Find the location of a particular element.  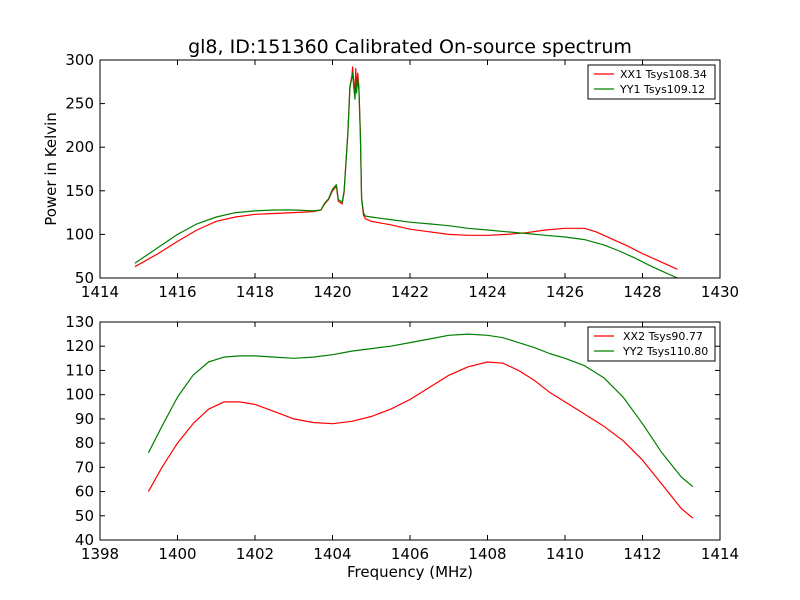

legend: XX2 Tsys90.77 YY2 Tsys110.80 is located at coordinates (651, 344).